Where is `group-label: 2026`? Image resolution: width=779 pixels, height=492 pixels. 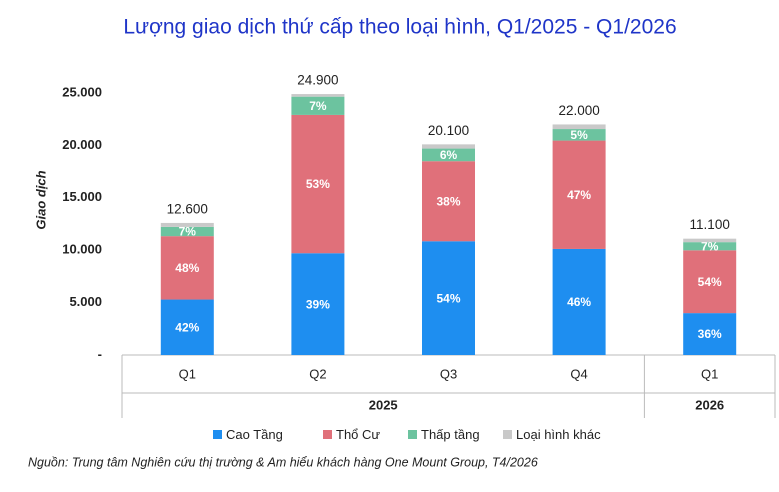 group-label: 2026 is located at coordinates (709, 404).